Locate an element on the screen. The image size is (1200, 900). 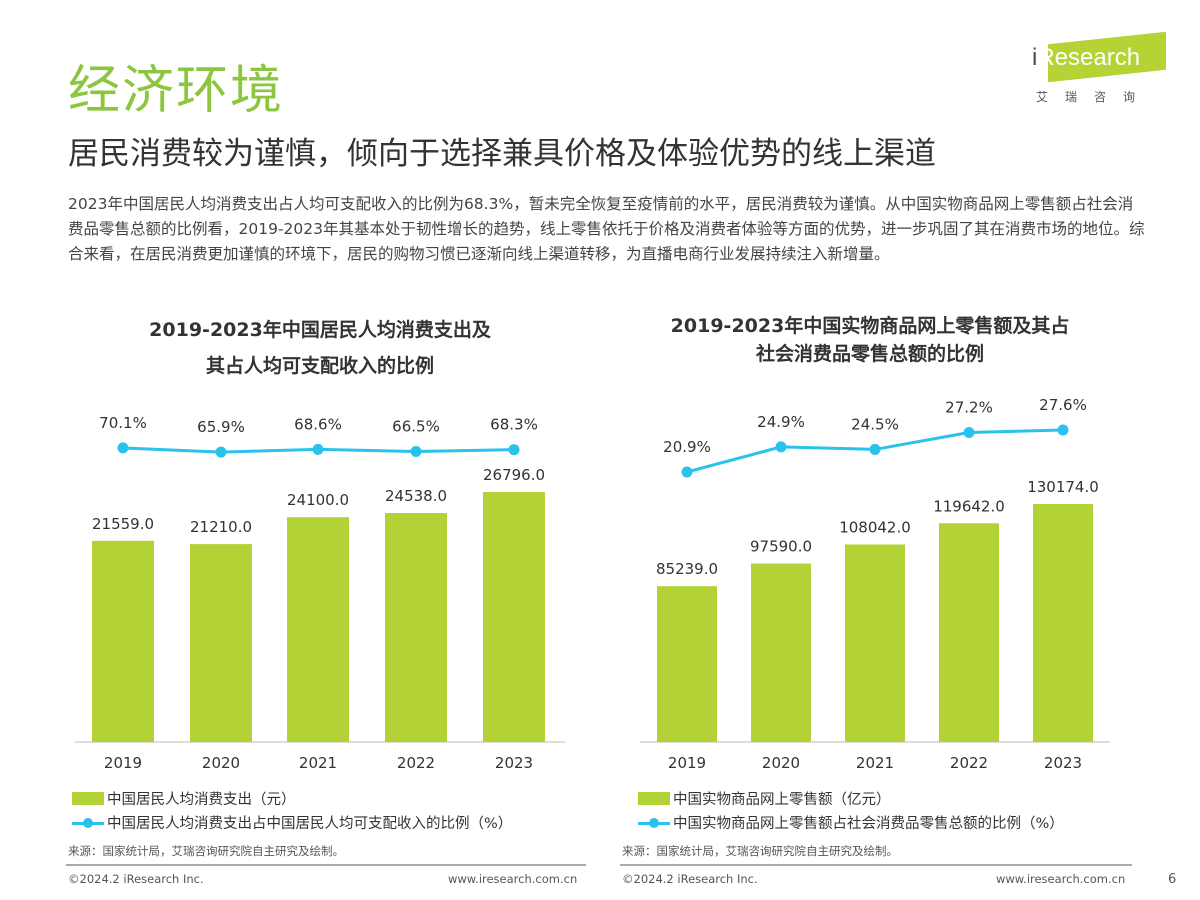
slide-subtitle: 居民消费较为谨慎，倾向于选择兼具价格及体验优势的线上渠道 is located at coordinates (502, 154).